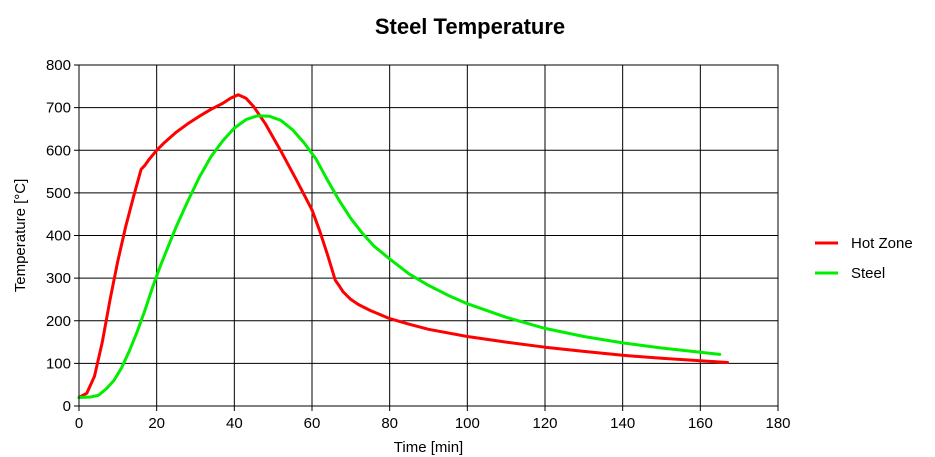 The width and height of the screenshot is (935, 457). Describe the element at coordinates (389, 423) in the screenshot. I see `x-tick-label: 80` at that location.